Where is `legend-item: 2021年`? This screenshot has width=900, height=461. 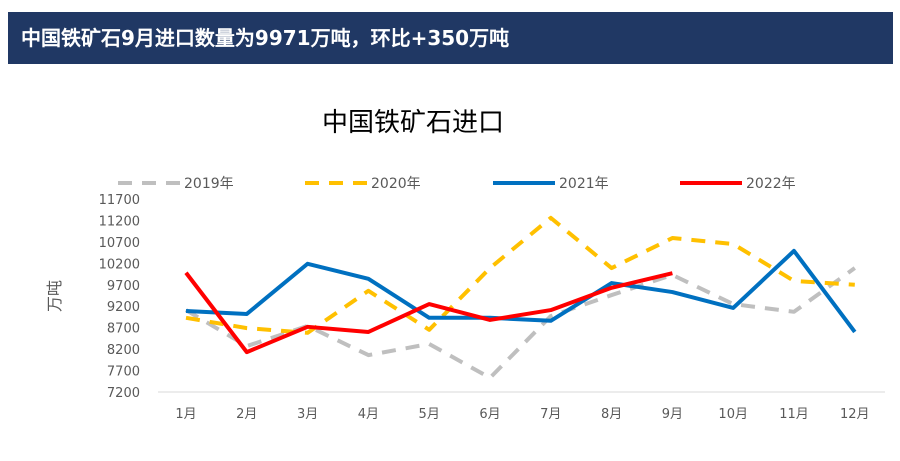
legend-item: 2021年 is located at coordinates (551, 184).